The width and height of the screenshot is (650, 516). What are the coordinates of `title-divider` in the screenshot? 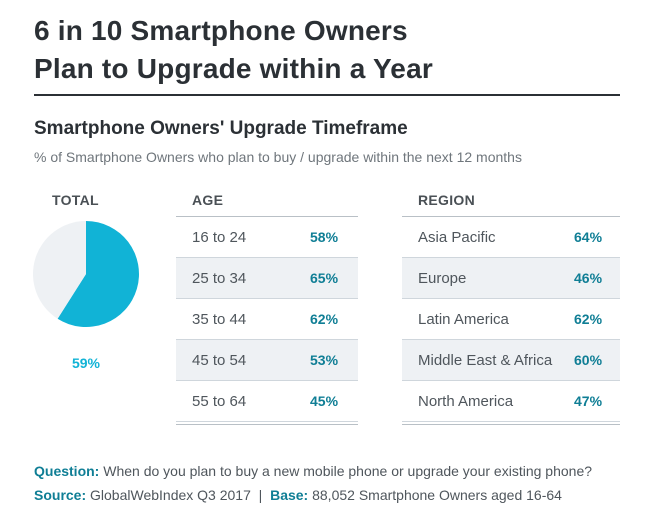 It's located at (327, 95).